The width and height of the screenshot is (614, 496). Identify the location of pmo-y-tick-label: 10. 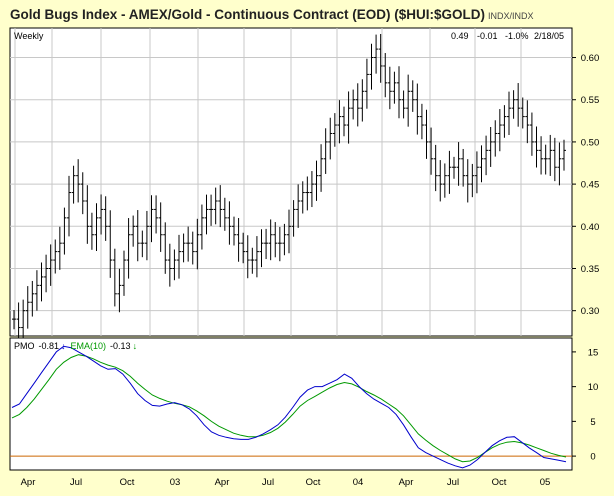
(593, 387).